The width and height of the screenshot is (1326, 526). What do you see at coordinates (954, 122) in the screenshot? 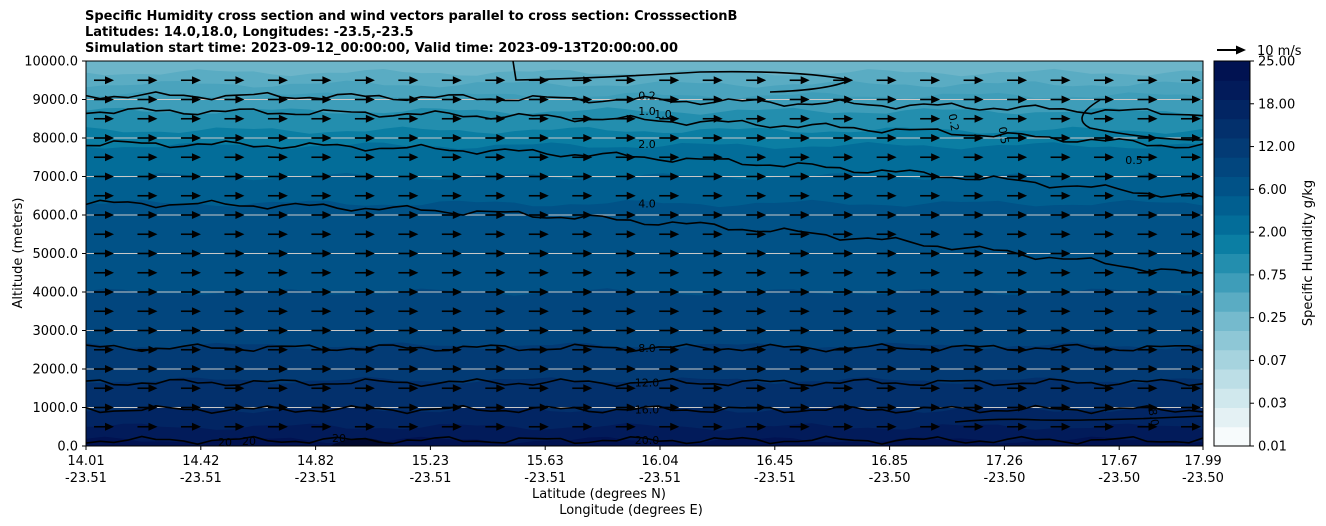
I see `contour-label-extra: 0.2` at bounding box center [954, 122].